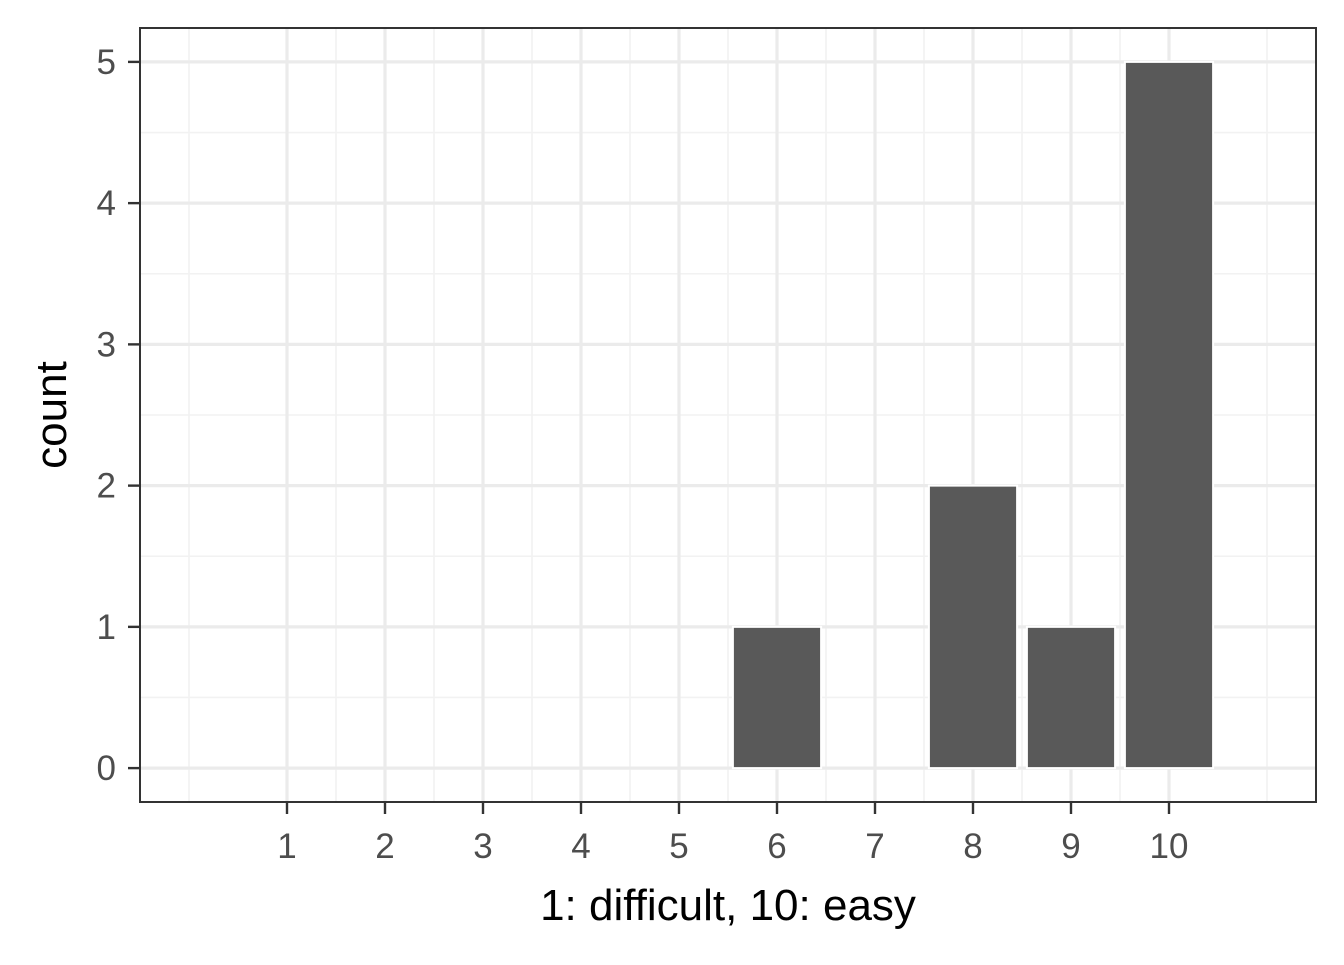  I want to click on y-tick-label: 0, so click(106, 768).